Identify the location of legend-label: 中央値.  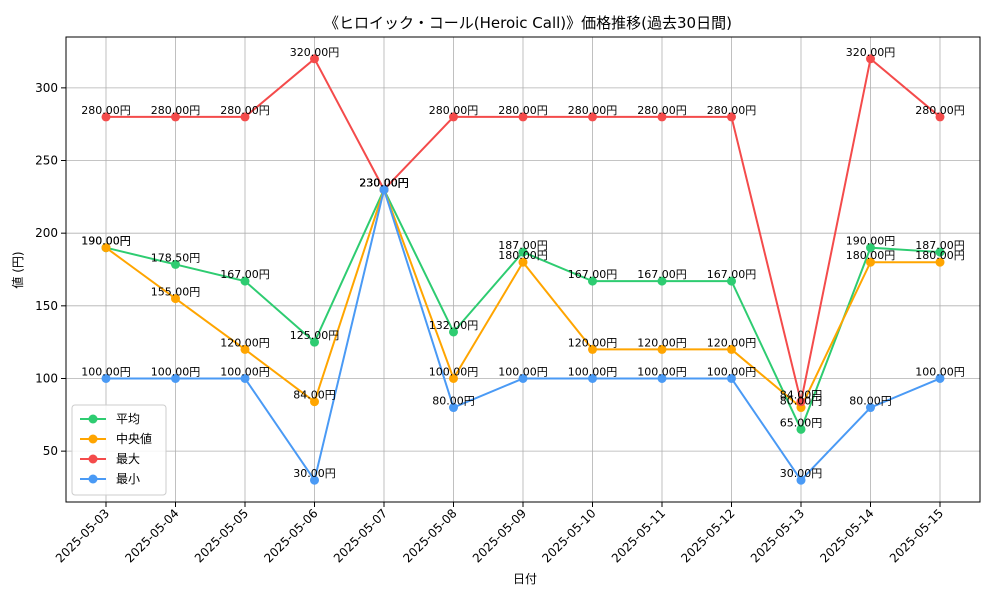
(134, 438).